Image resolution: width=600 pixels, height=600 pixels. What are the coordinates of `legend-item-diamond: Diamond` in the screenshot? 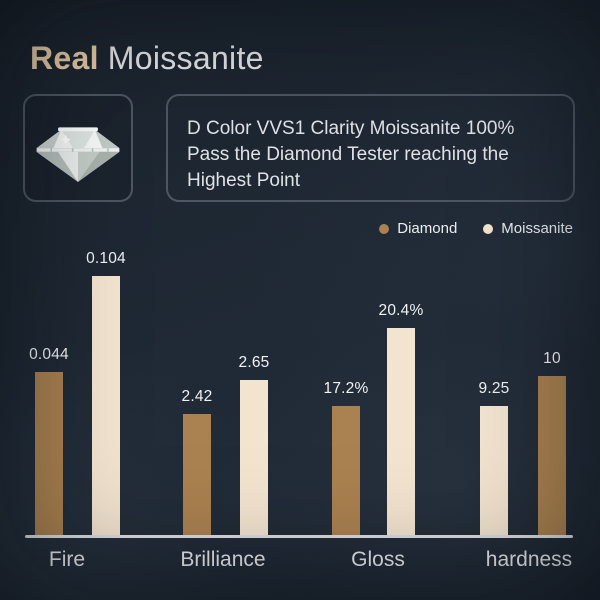 It's located at (418, 228).